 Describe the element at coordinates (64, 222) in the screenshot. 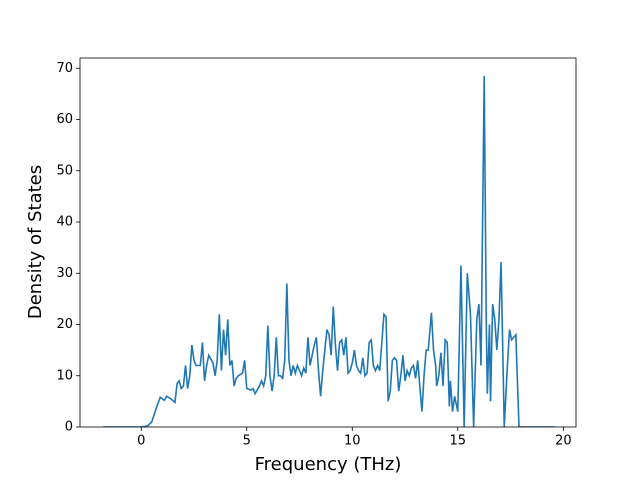

I see `y-tick-label: 40` at that location.